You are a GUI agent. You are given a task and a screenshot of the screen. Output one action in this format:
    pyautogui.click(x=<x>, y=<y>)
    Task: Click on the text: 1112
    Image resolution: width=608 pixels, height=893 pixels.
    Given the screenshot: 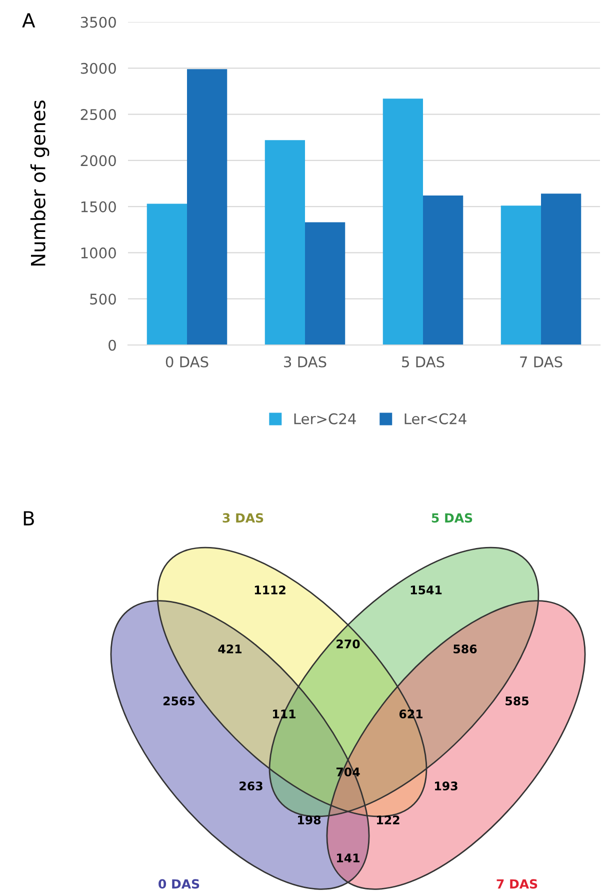 What is the action you would take?
    pyautogui.click(x=270, y=589)
    